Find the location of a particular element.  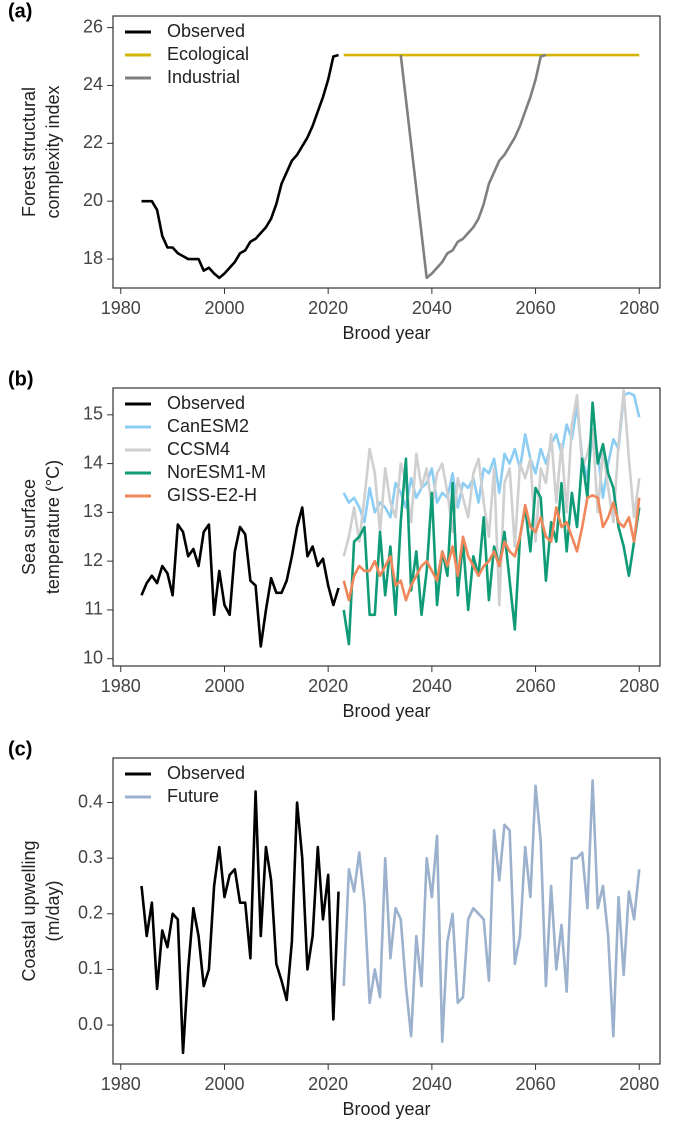

legend-label: Ecological is located at coordinates (208, 54).